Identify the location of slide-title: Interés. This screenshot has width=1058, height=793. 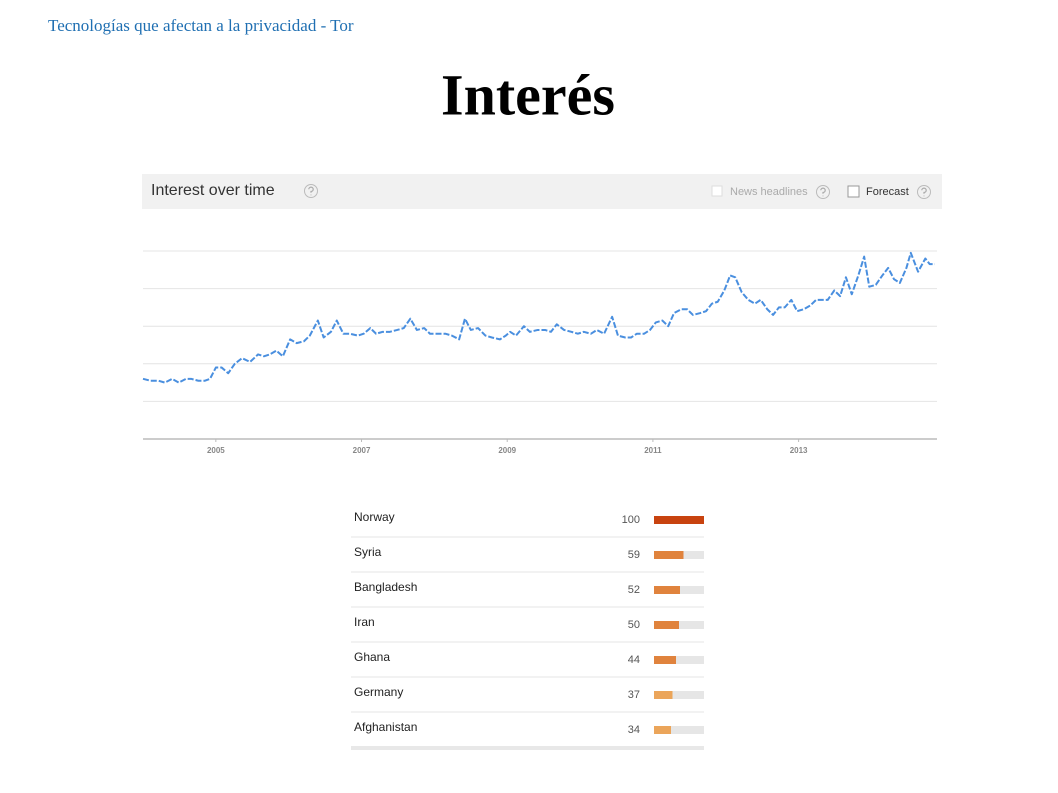
(528, 94).